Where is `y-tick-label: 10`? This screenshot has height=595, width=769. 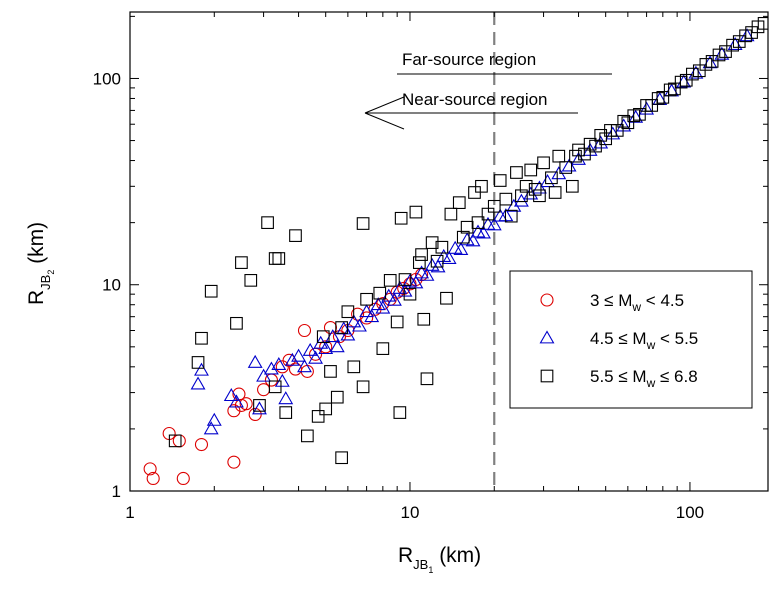 y-tick-label: 10 is located at coordinates (111, 285).